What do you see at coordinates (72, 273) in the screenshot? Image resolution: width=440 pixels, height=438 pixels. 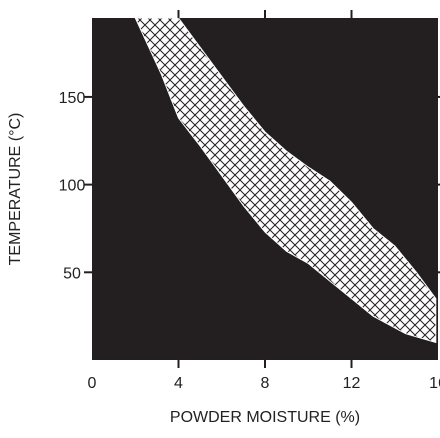 I see `y-tick-label: 50` at bounding box center [72, 273].